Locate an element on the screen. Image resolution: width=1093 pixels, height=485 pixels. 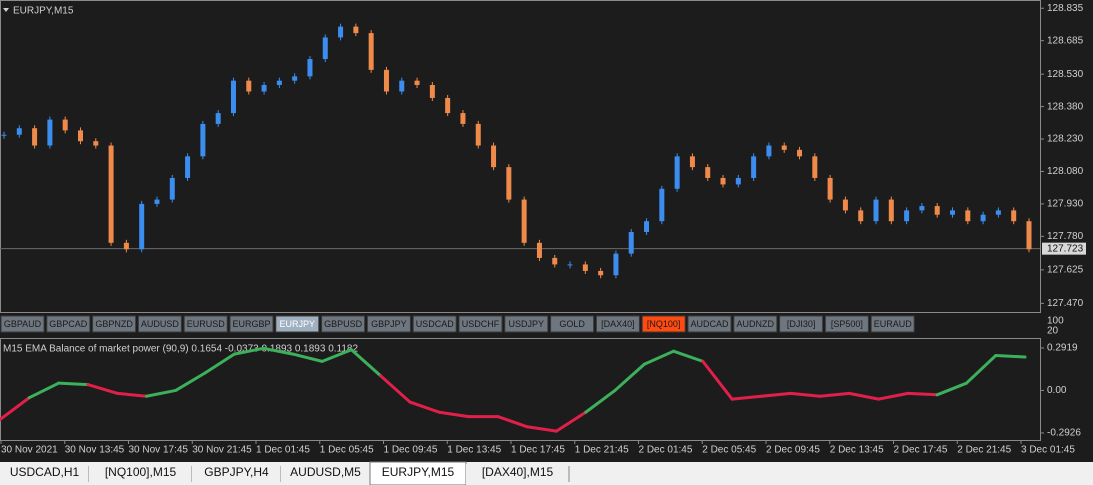
indicator-label: 0.2919 is located at coordinates (1062, 348).